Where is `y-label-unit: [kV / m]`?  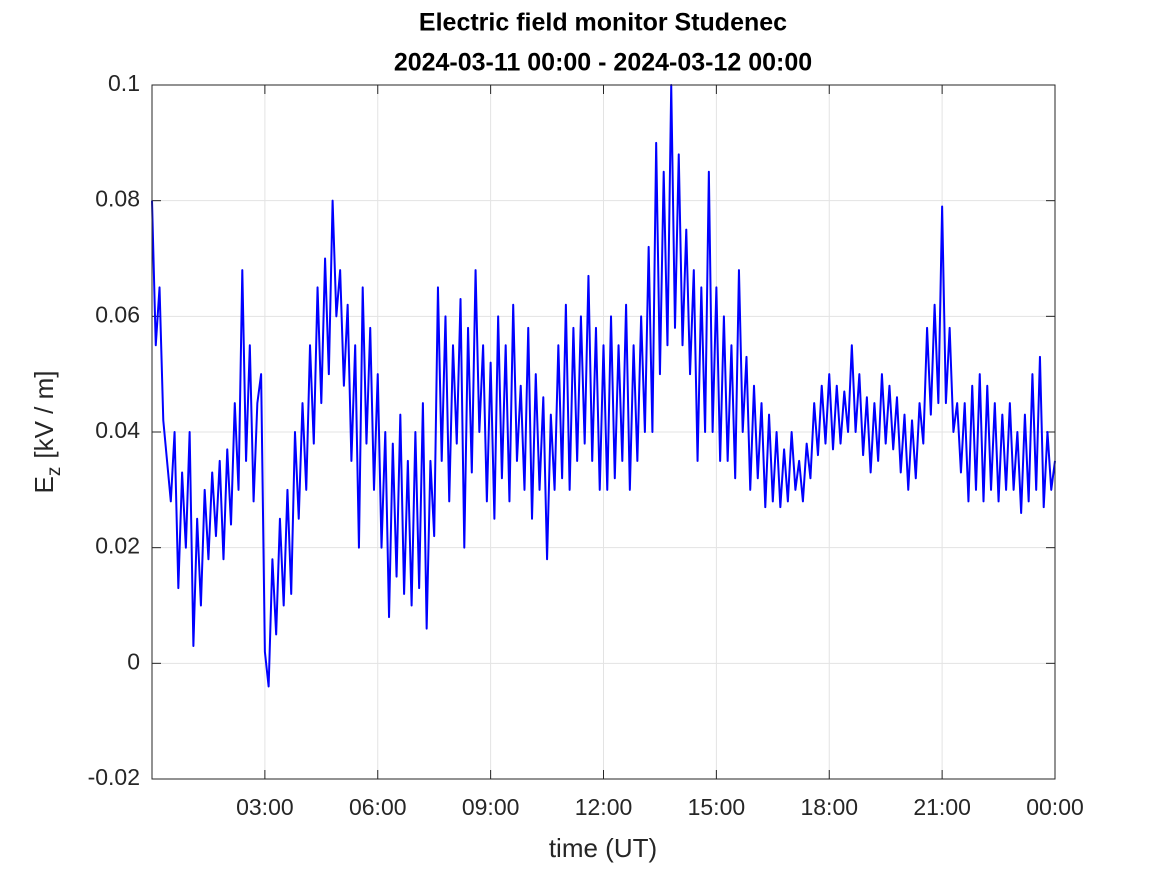 y-label-unit: [kV / m] is located at coordinates (44, 415).